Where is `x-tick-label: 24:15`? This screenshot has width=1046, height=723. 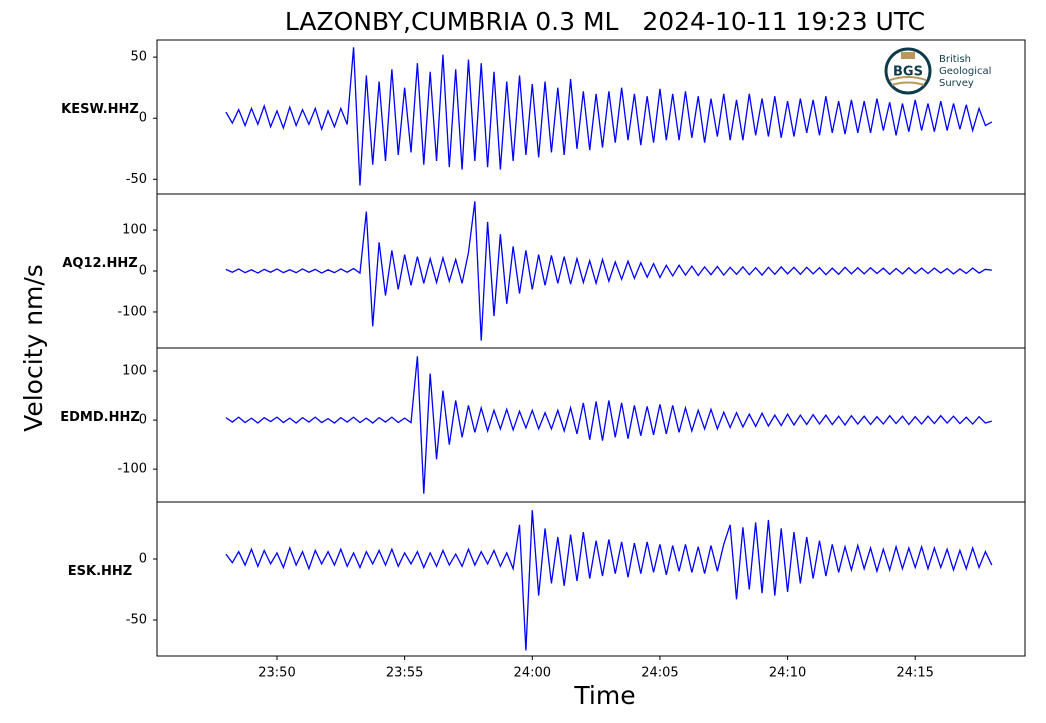 x-tick-label: 24:15 is located at coordinates (914, 673).